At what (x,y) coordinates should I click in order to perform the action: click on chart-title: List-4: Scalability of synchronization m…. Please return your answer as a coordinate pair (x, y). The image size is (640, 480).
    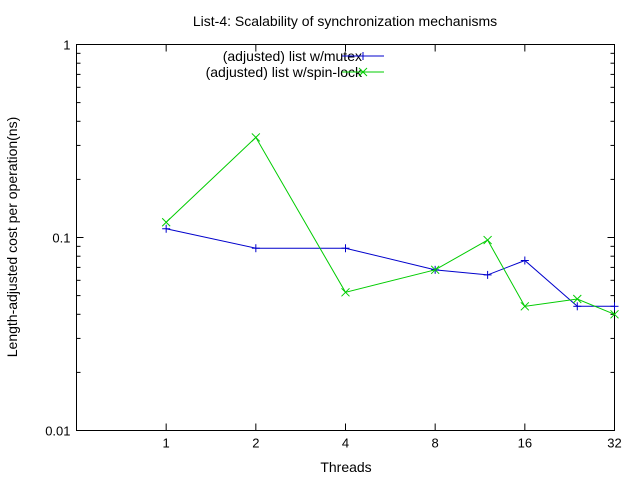
    Looking at the image, I should click on (345, 21).